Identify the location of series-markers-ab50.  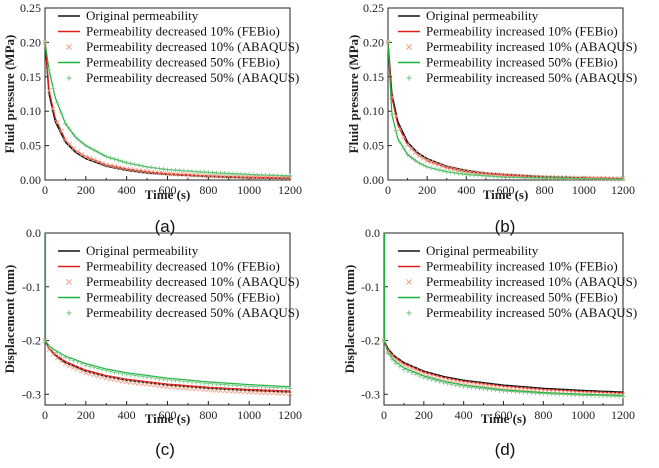
(505, 111).